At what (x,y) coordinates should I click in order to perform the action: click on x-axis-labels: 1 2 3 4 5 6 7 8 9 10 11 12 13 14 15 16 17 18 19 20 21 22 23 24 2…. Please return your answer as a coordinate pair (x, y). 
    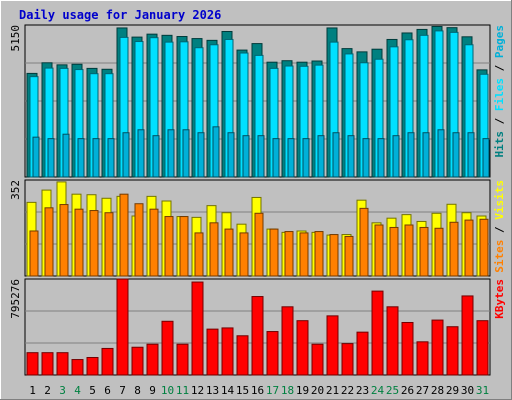
    Looking at the image, I should click on (259, 390).